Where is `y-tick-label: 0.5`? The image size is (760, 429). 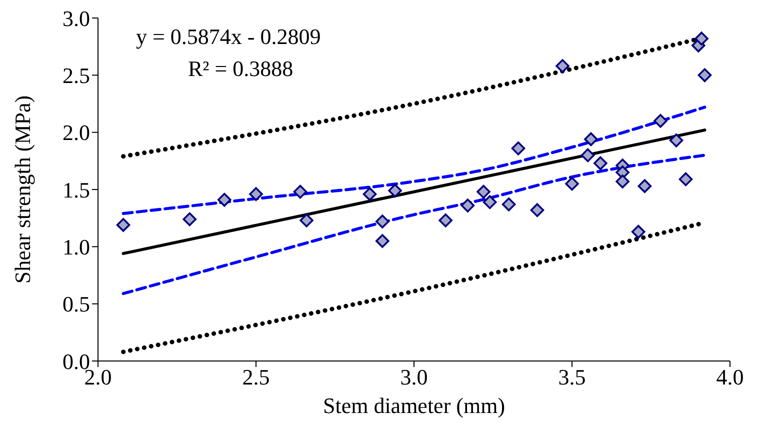 y-tick-label: 0.5 is located at coordinates (76, 304).